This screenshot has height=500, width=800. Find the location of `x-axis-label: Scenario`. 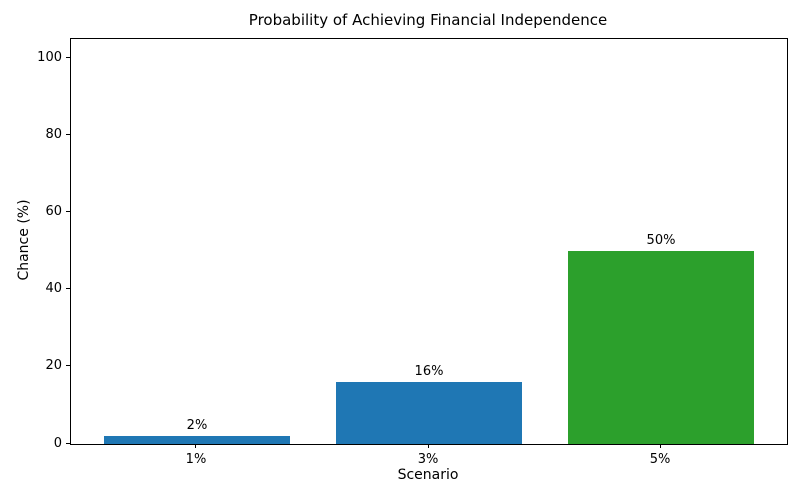

x-axis-label: Scenario is located at coordinates (428, 475).